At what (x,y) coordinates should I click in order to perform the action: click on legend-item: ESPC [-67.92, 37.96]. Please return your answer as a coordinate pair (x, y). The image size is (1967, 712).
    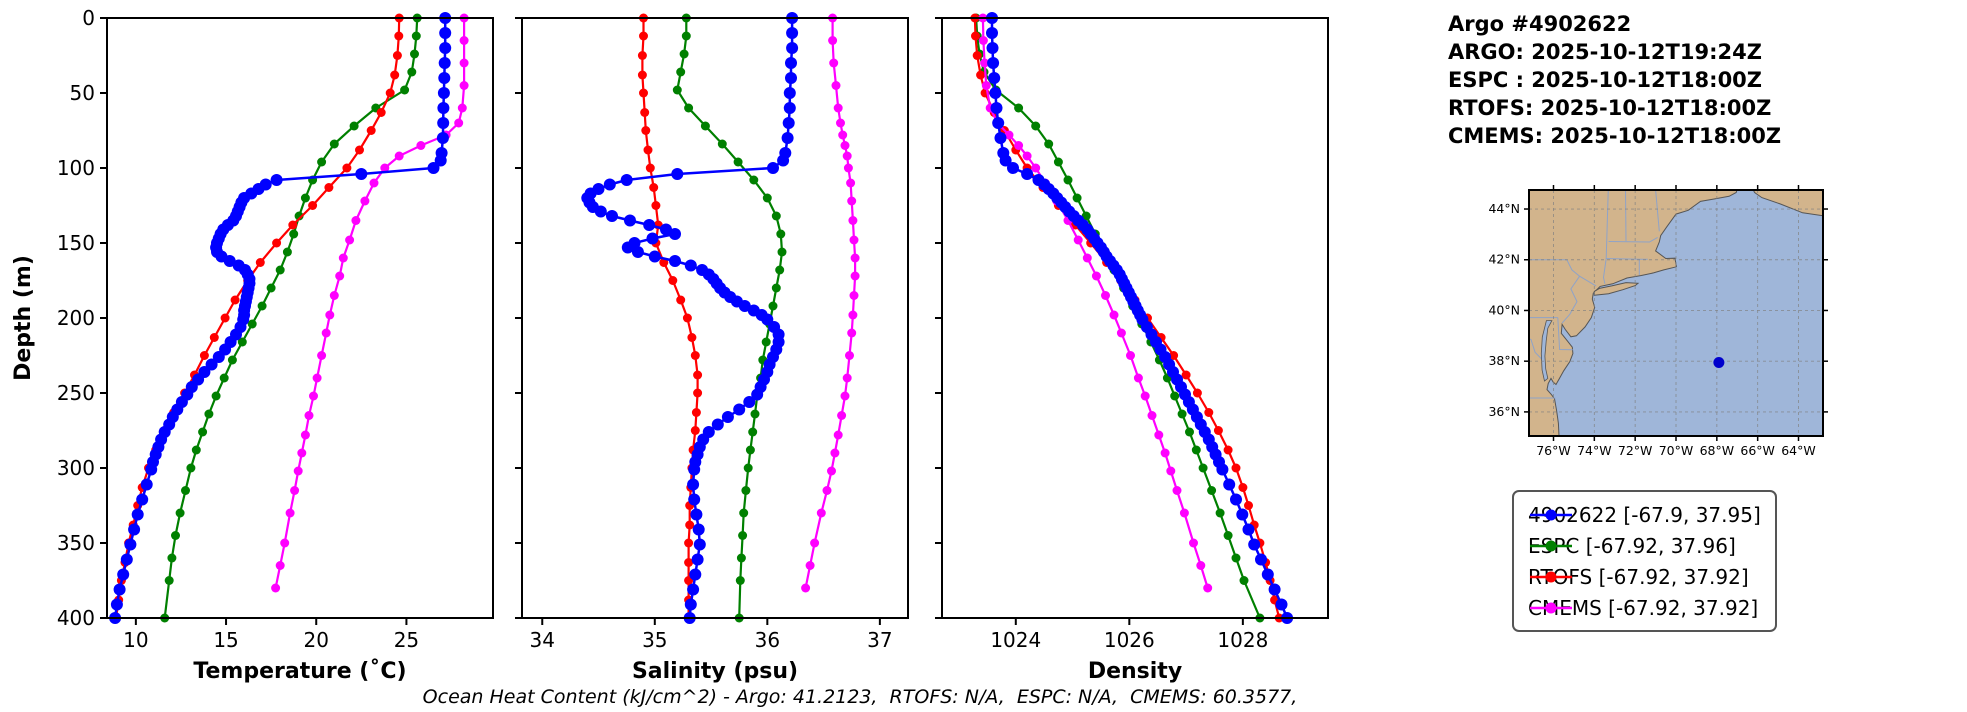
    Looking at the image, I should click on (1644, 545).